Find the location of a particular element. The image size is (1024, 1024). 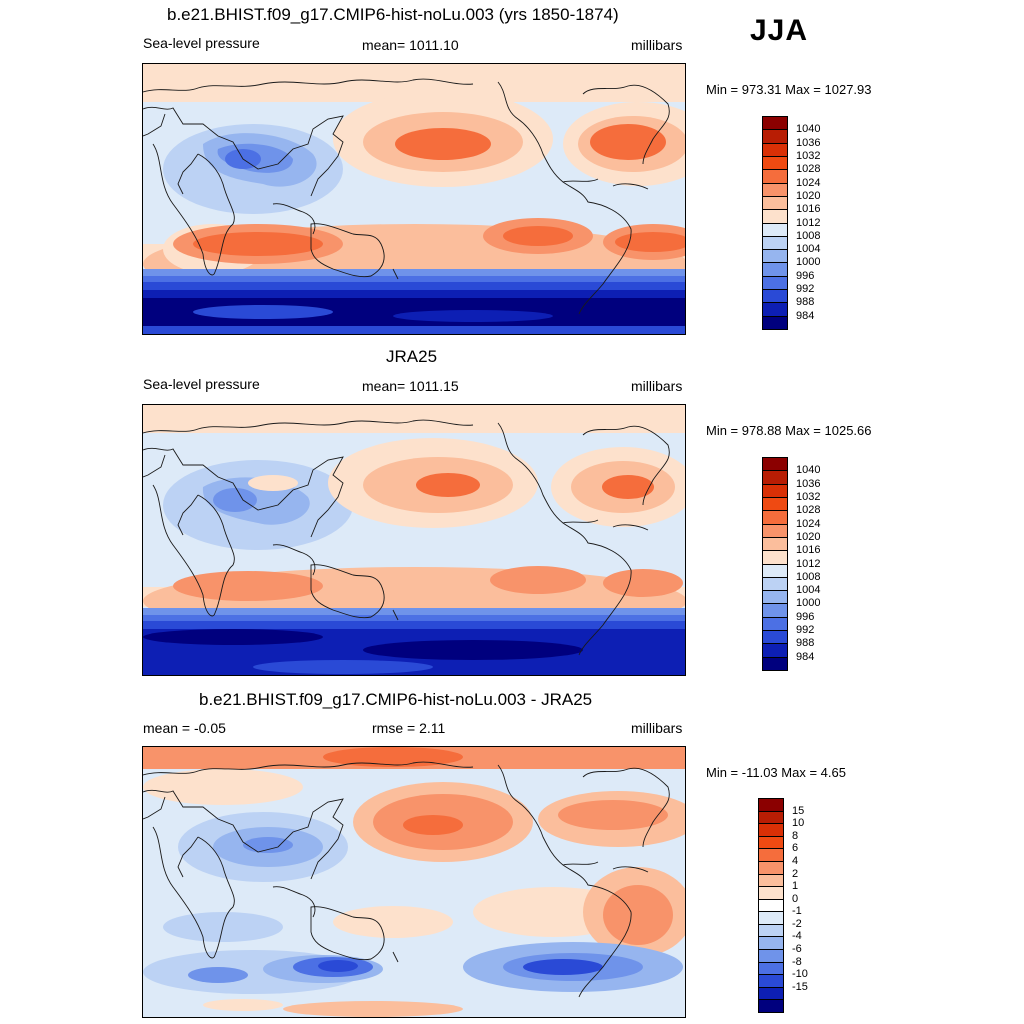

colorbar-label: 4 is located at coordinates (795, 860).